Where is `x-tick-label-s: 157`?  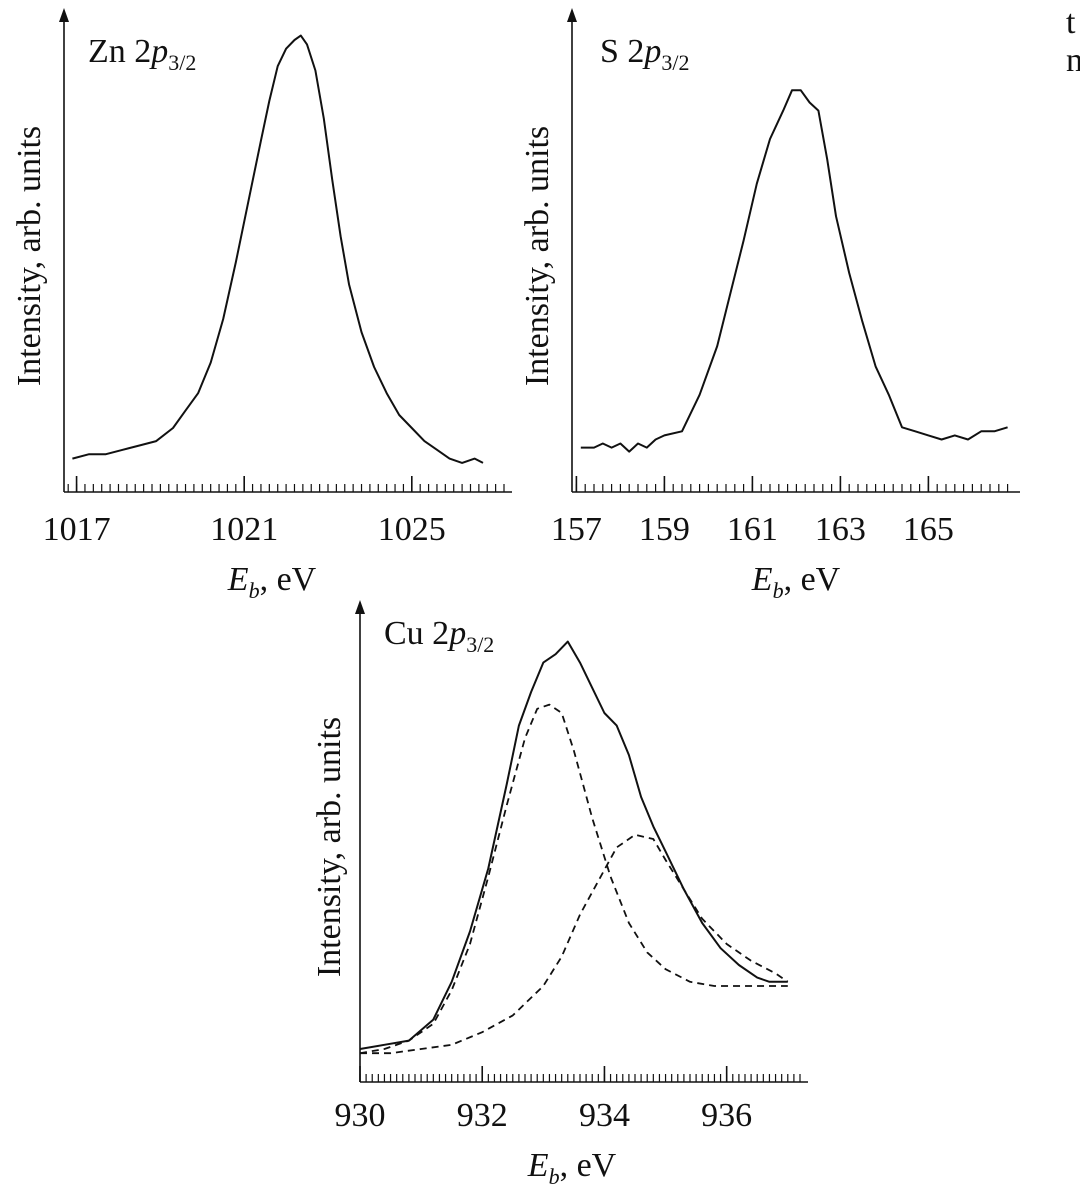 x-tick-label-s: 157 is located at coordinates (576, 529).